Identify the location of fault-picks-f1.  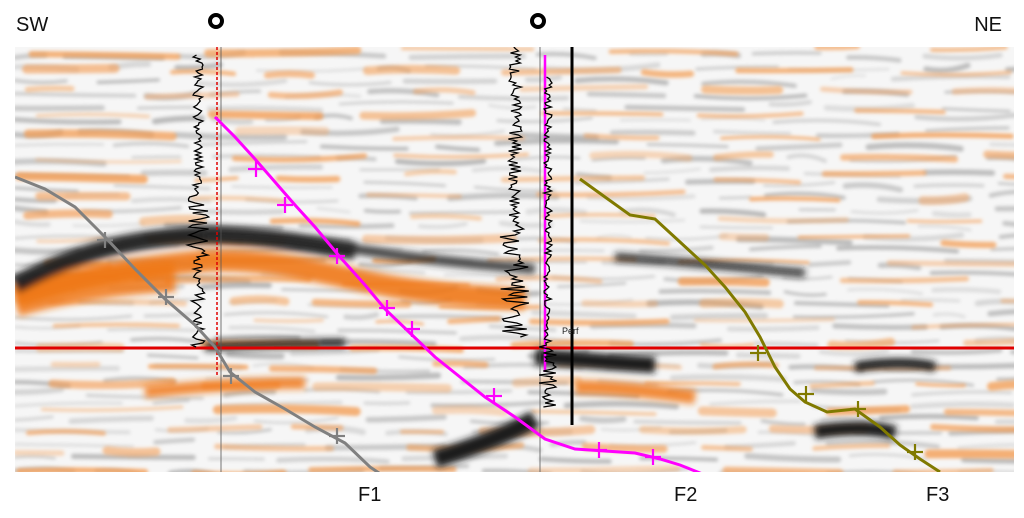
(221, 338).